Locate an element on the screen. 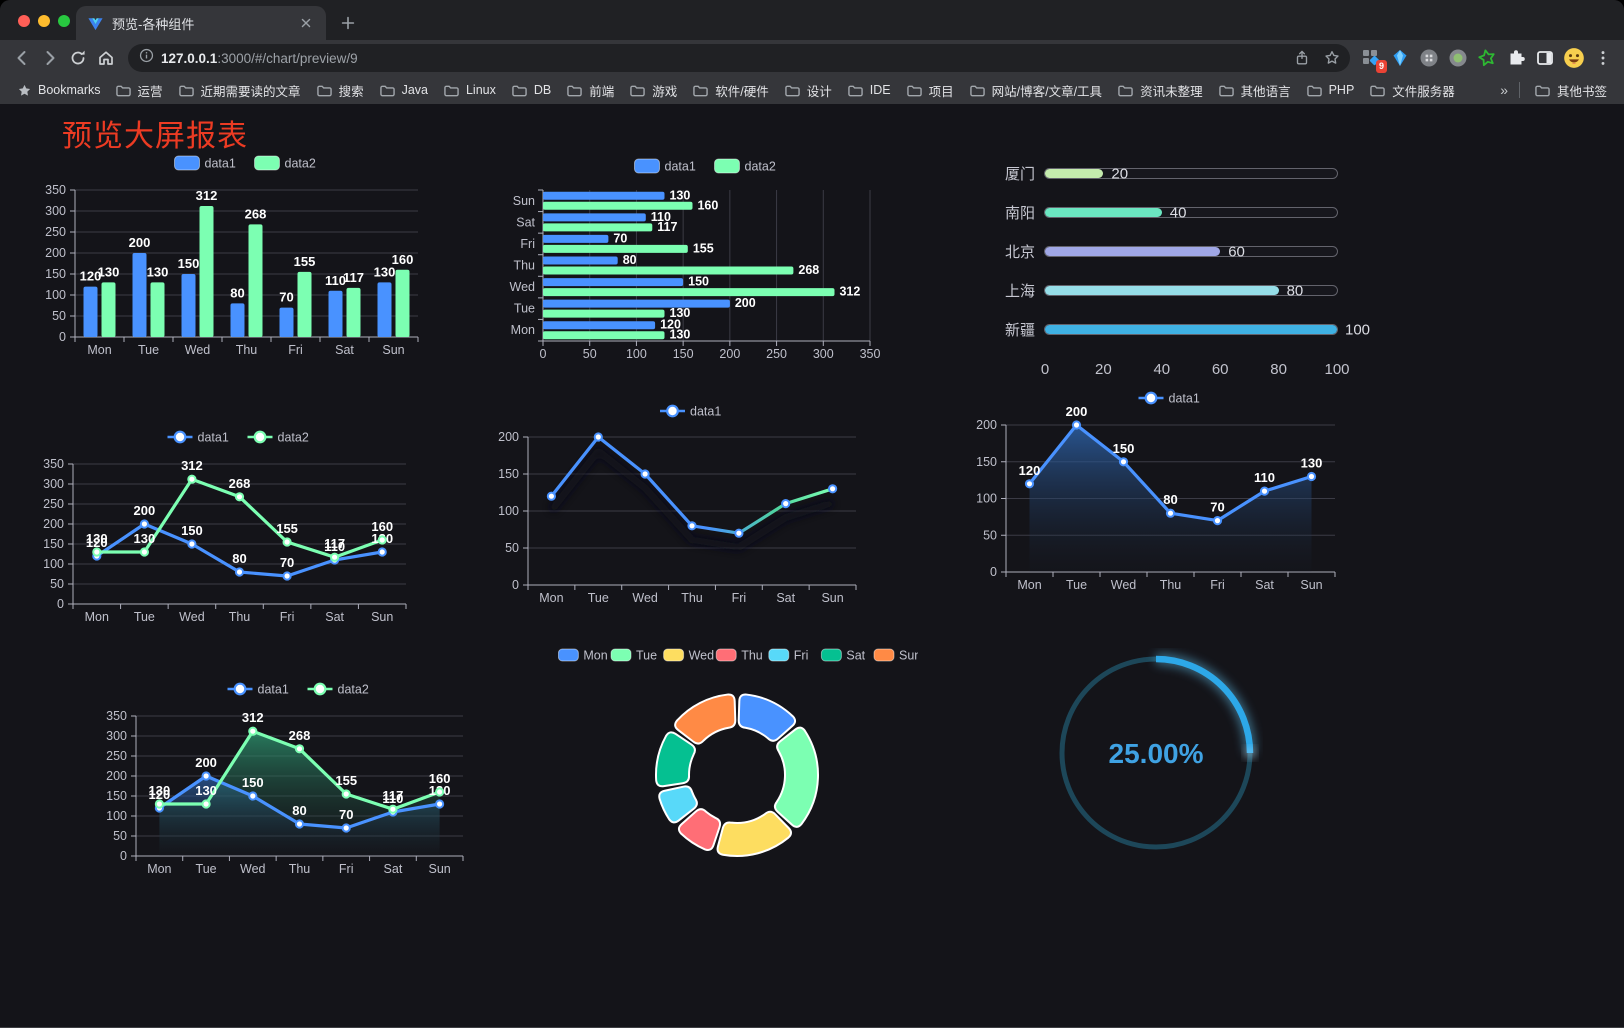 The image size is (1624, 1028). progress-row: 南阳 40 is located at coordinates (1182, 212).